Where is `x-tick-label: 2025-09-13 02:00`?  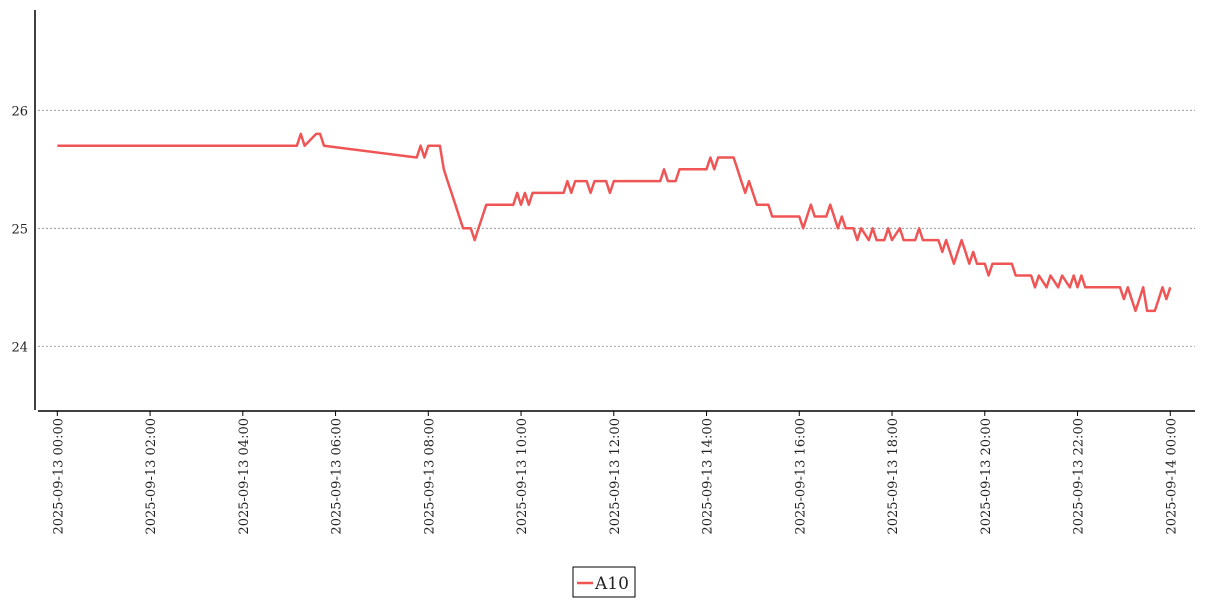
x-tick-label: 2025-09-13 02:00 is located at coordinates (151, 476).